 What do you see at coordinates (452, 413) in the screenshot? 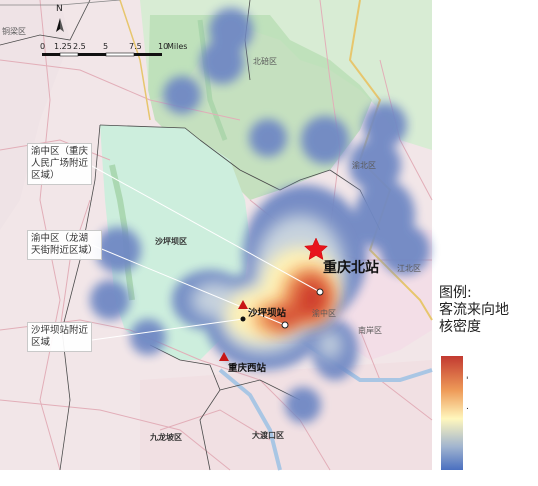
I see `legend-color-ramp` at bounding box center [452, 413].